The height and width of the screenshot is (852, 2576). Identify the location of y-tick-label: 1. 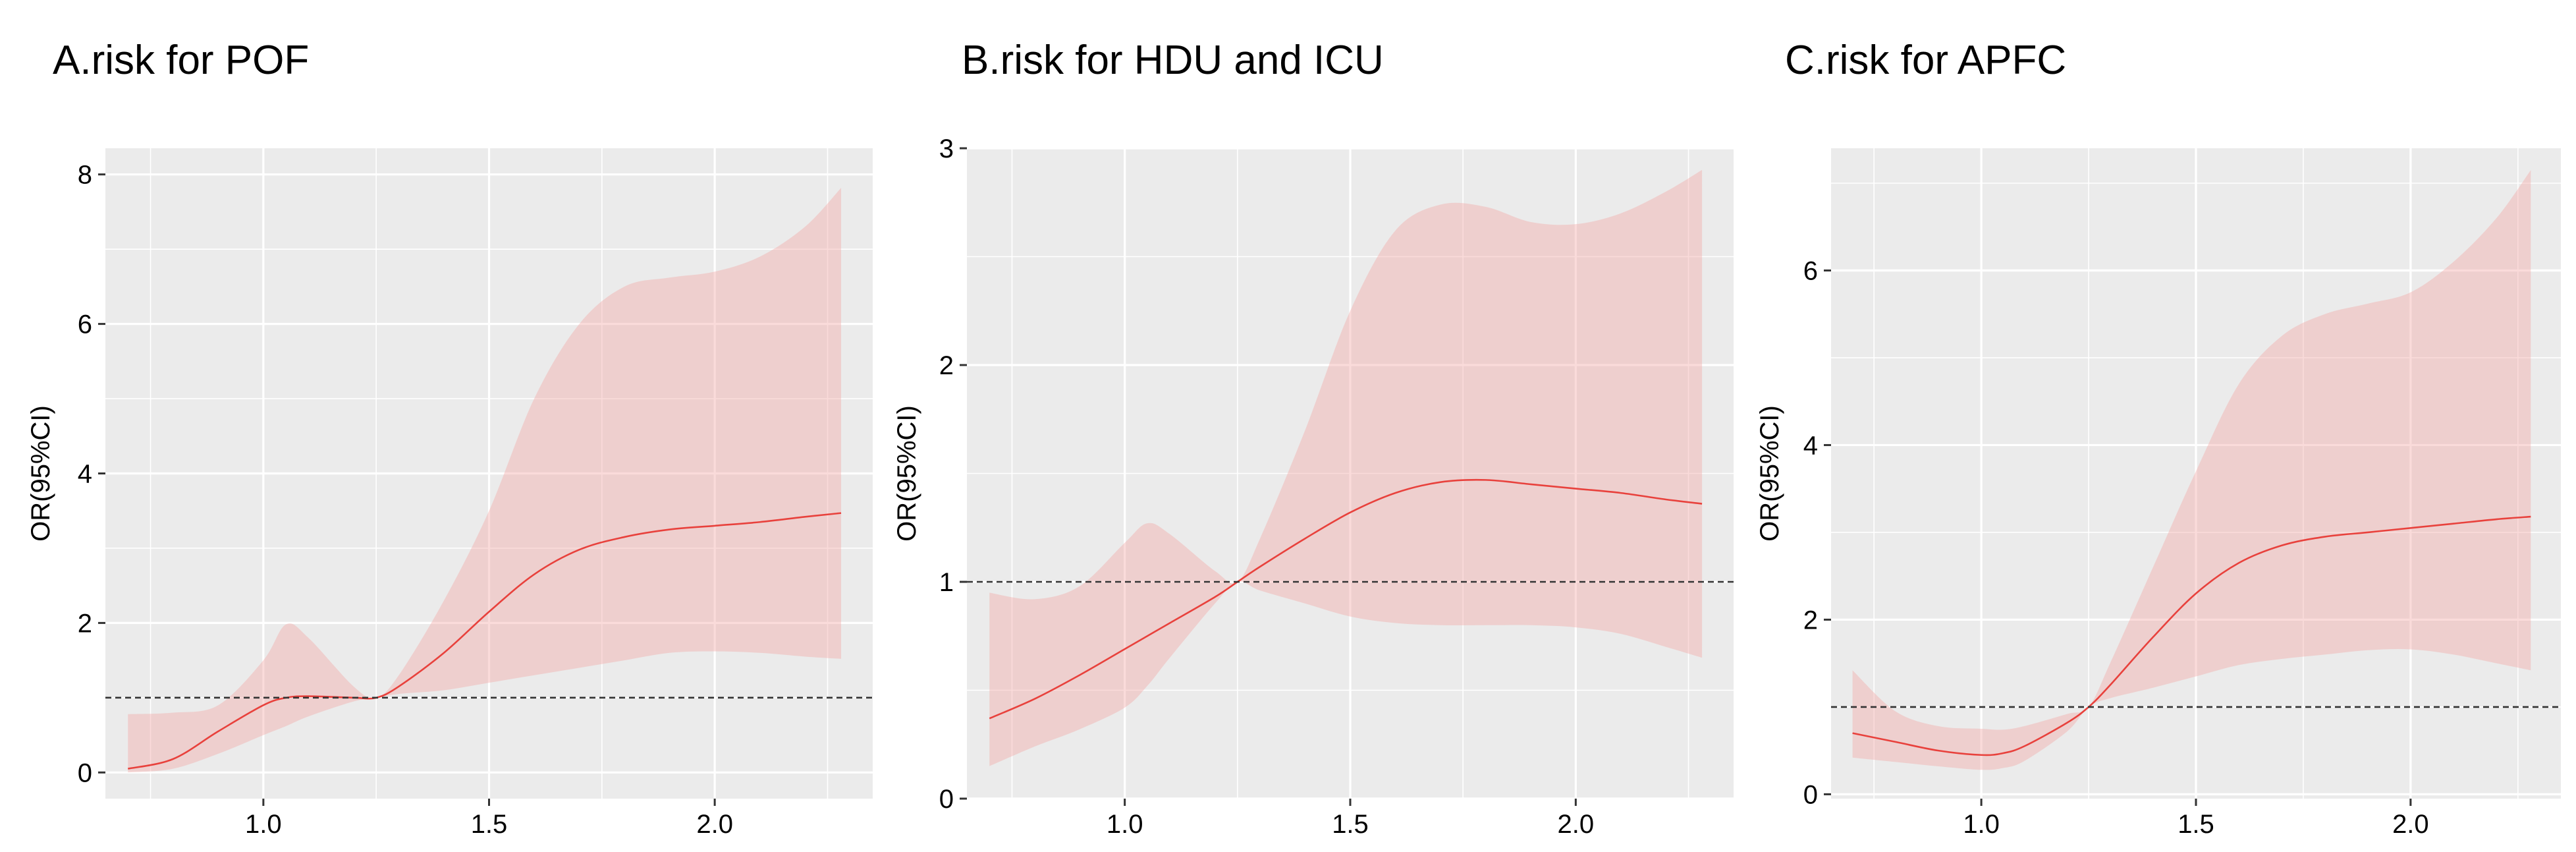
(946, 583).